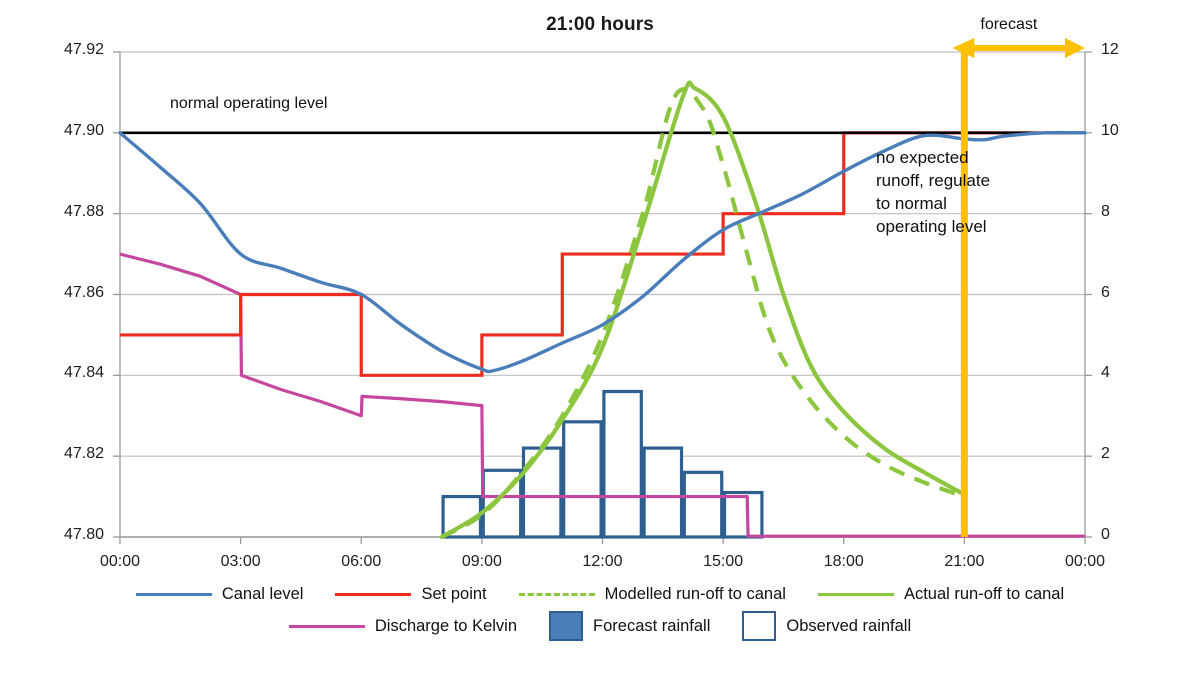  Describe the element at coordinates (984, 593) in the screenshot. I see `legend-item-label: Actual run-off to canal` at that location.